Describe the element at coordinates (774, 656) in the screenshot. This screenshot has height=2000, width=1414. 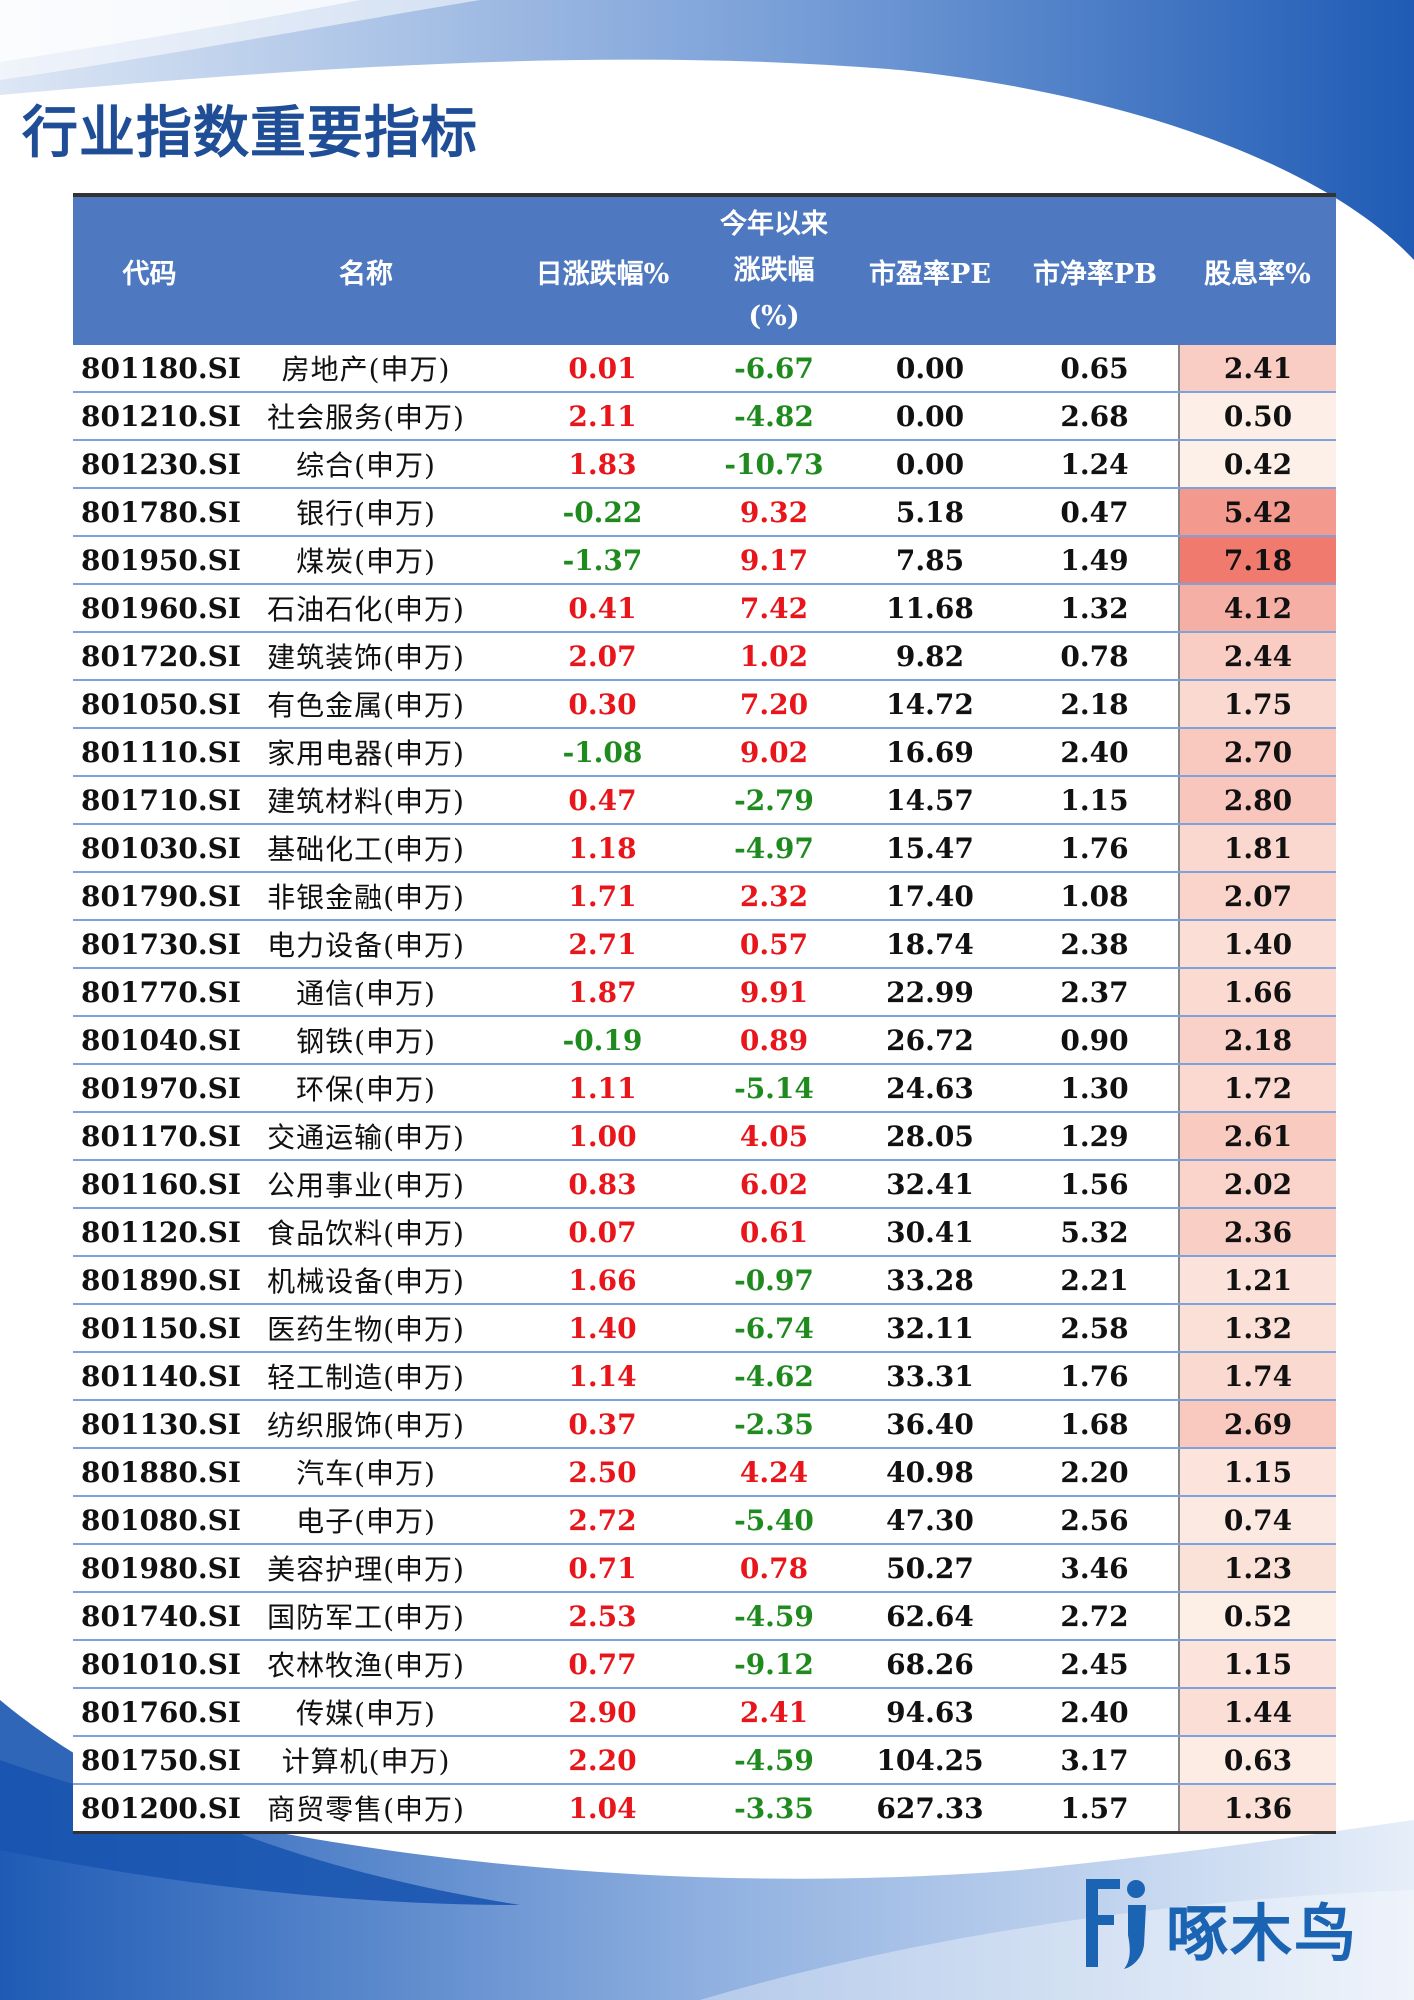
I see `cell-ytd-change: 1.02` at that location.